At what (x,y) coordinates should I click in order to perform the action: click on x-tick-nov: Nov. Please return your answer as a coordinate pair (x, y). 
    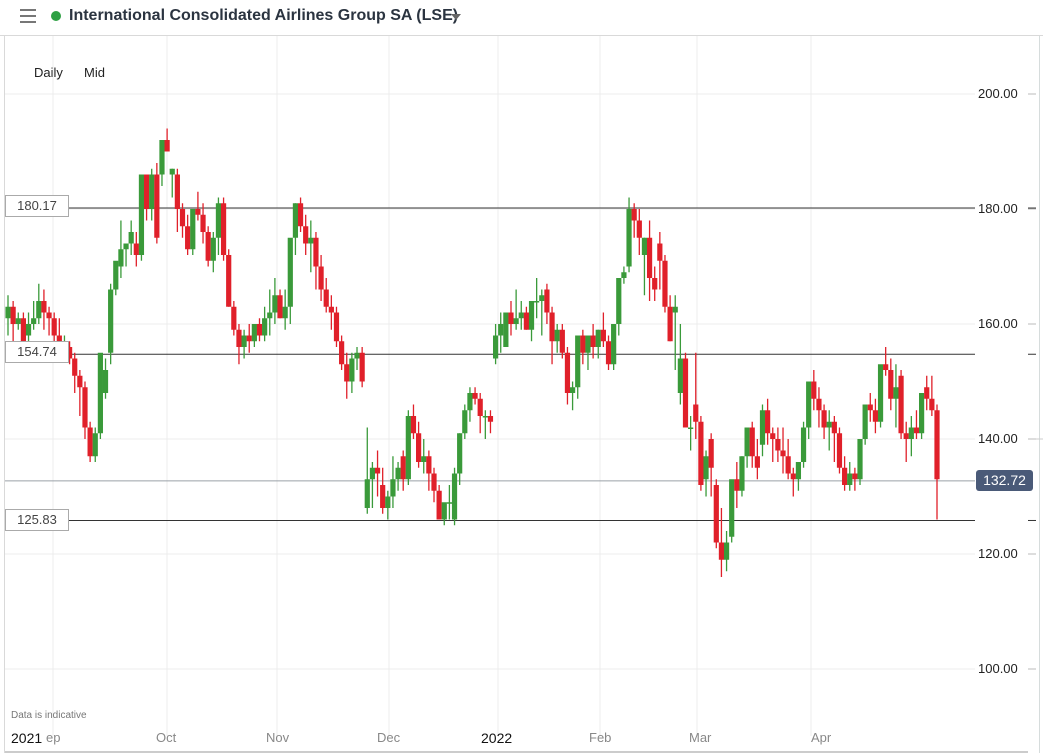
    Looking at the image, I should click on (278, 737).